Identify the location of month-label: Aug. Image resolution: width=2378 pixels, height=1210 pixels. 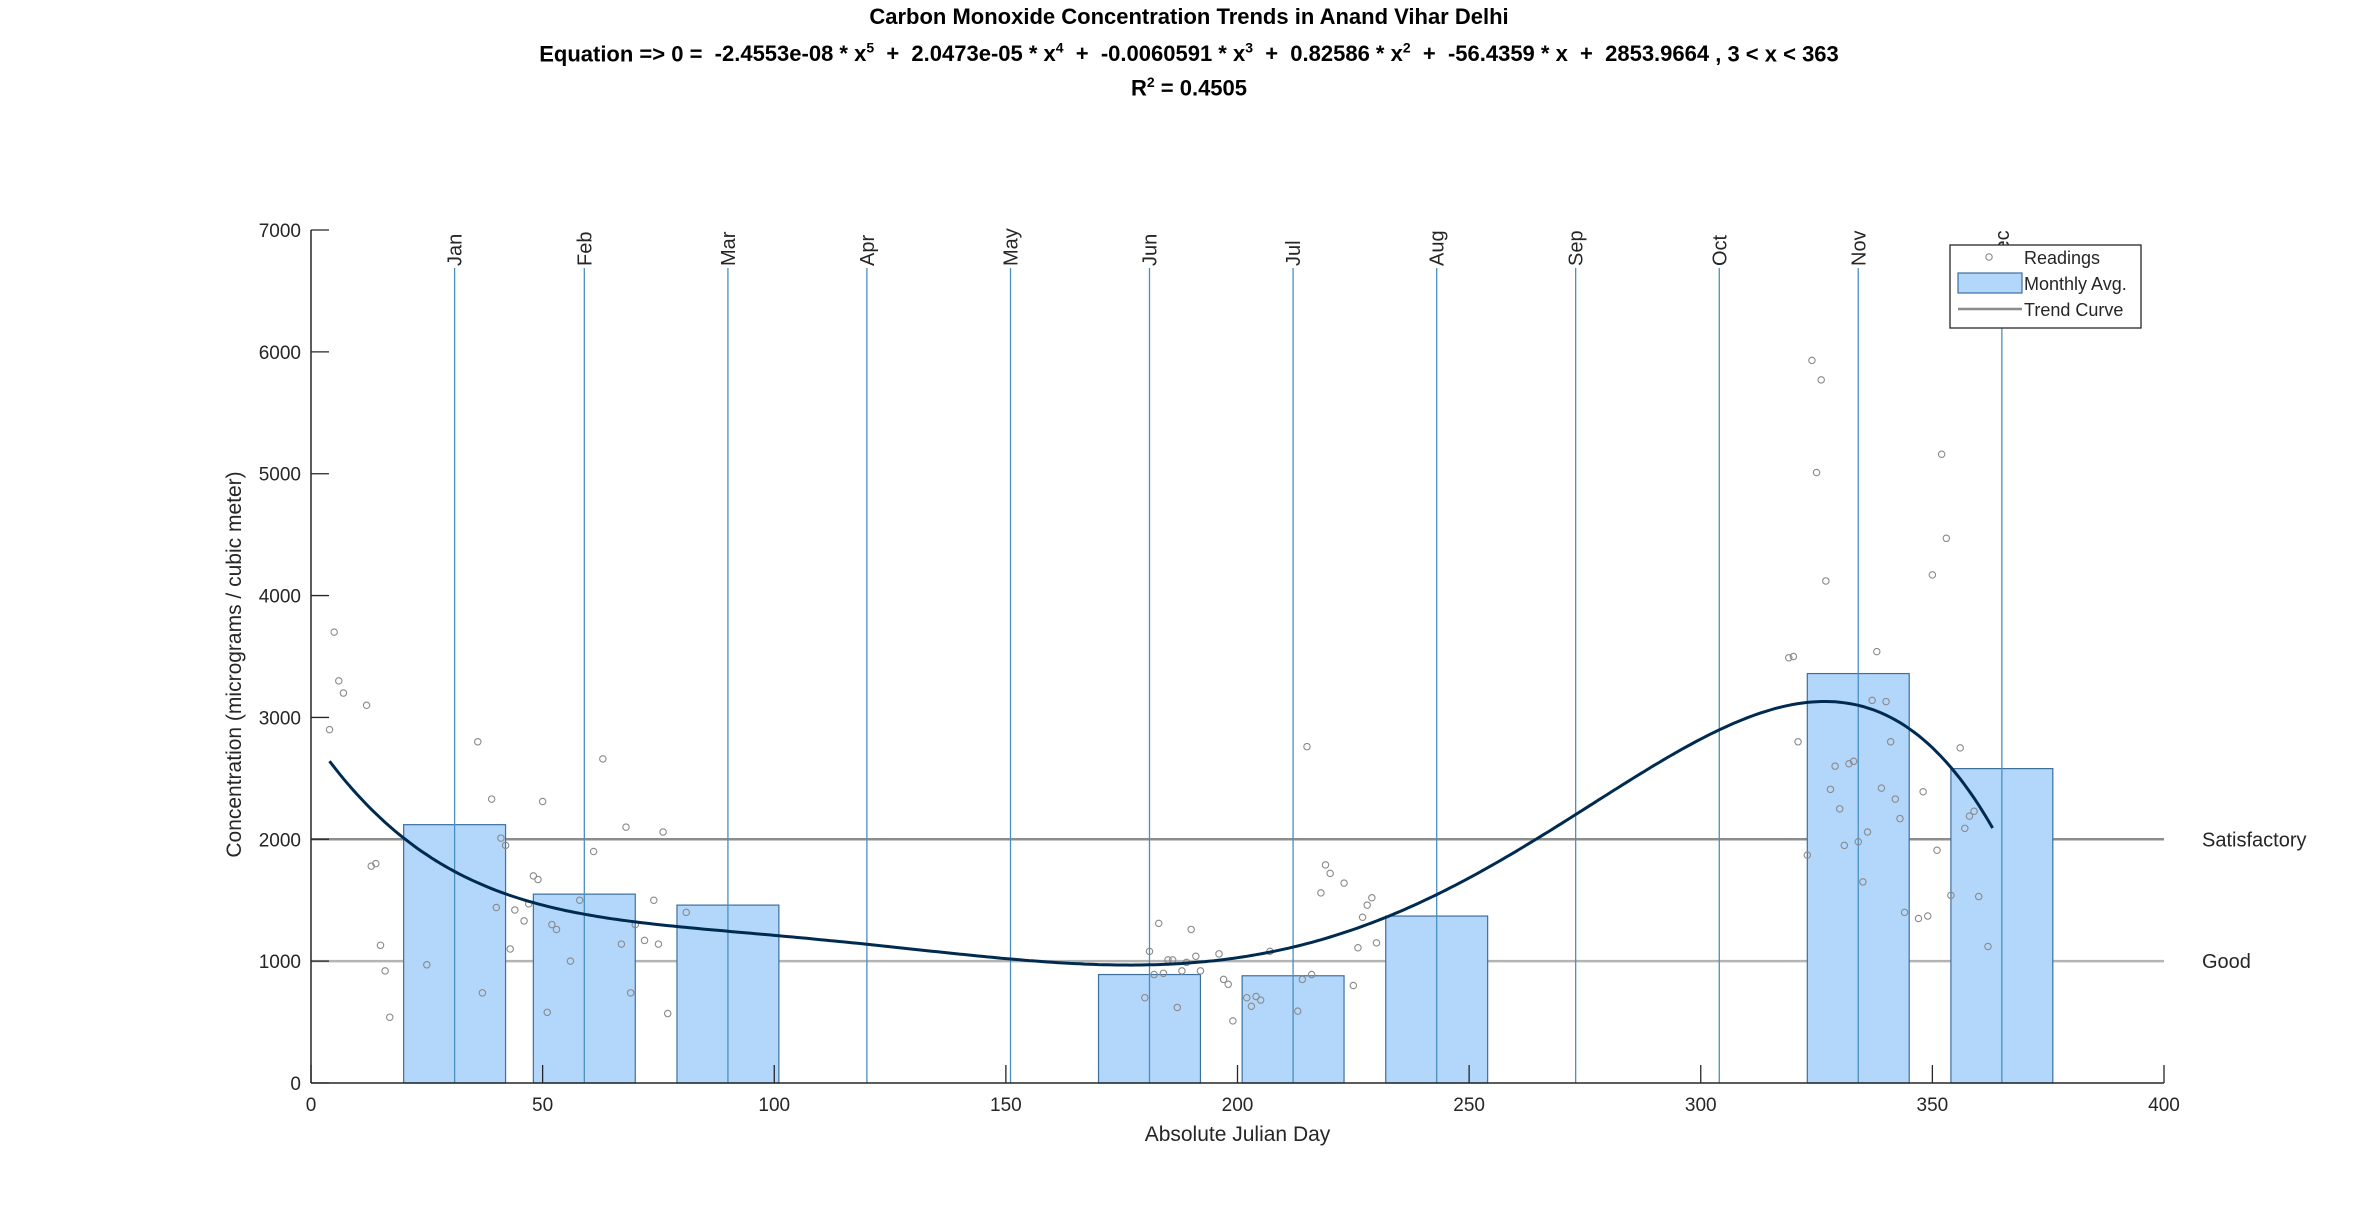
(1438, 248).